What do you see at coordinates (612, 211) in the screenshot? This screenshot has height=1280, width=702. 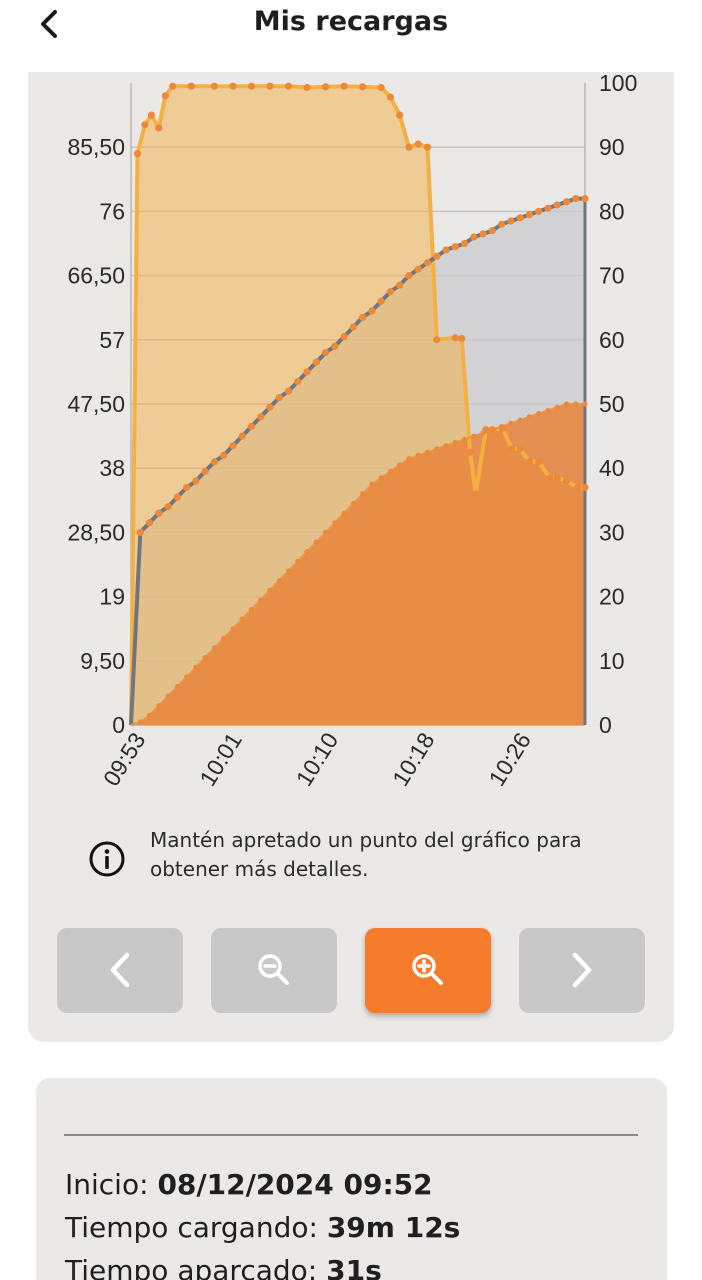 I see `y-right-tick-label: 80` at bounding box center [612, 211].